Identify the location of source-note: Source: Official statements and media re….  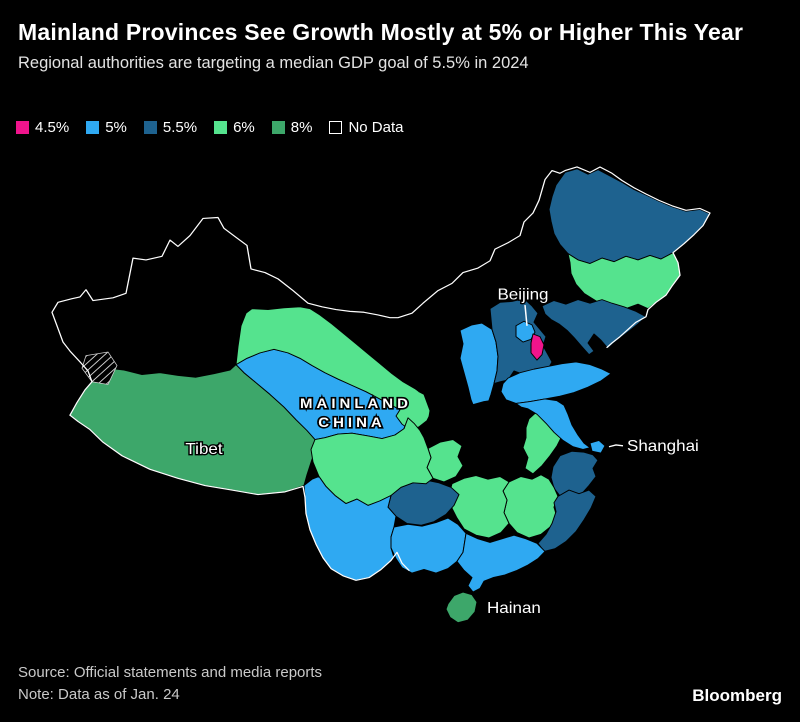
(170, 672).